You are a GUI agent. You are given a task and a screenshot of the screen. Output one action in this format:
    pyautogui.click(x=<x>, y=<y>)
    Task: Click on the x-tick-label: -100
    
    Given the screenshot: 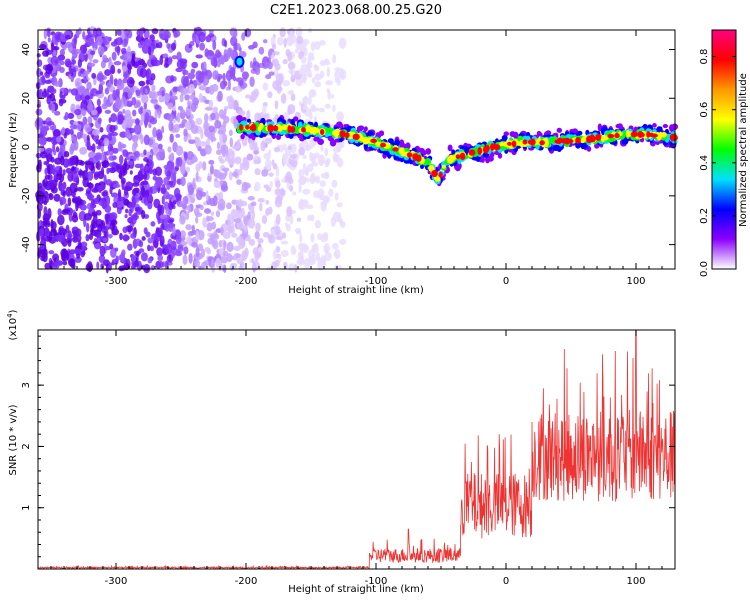 What is the action you would take?
    pyautogui.click(x=376, y=581)
    